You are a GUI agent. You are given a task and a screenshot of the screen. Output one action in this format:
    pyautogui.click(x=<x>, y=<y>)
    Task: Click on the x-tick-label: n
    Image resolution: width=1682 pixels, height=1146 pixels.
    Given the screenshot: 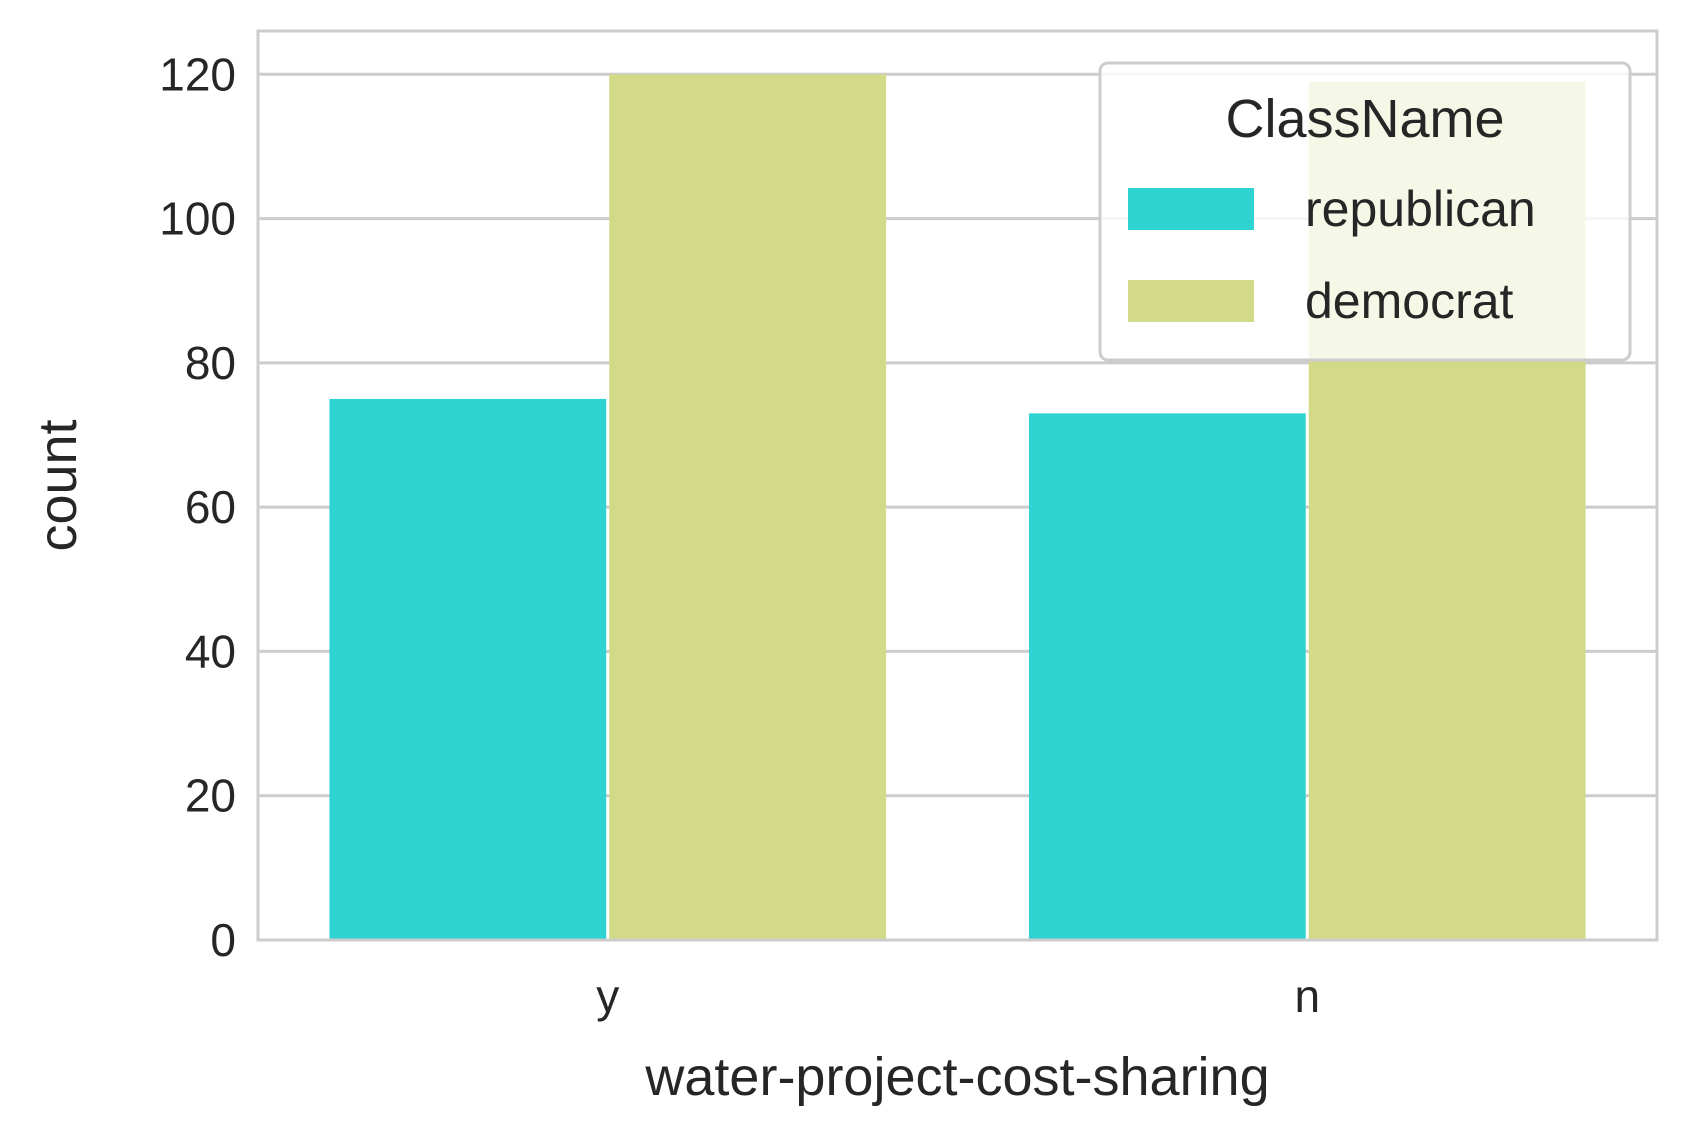 What is the action you would take?
    pyautogui.click(x=1307, y=996)
    